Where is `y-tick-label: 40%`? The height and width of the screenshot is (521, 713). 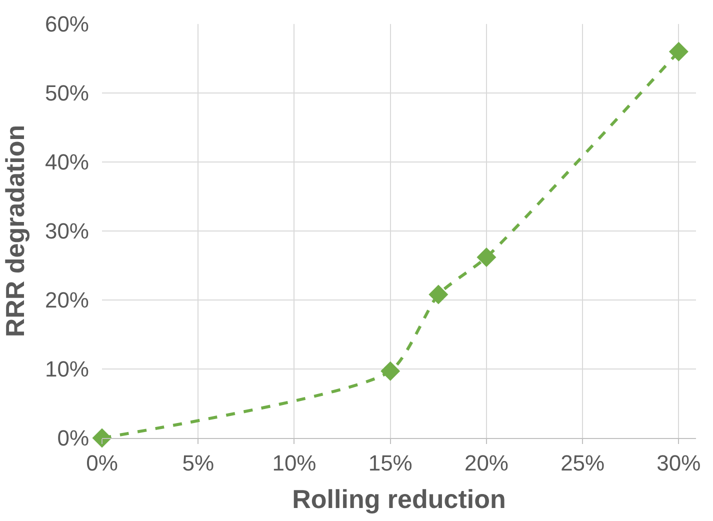
y-tick-label: 40% is located at coordinates (66, 162).